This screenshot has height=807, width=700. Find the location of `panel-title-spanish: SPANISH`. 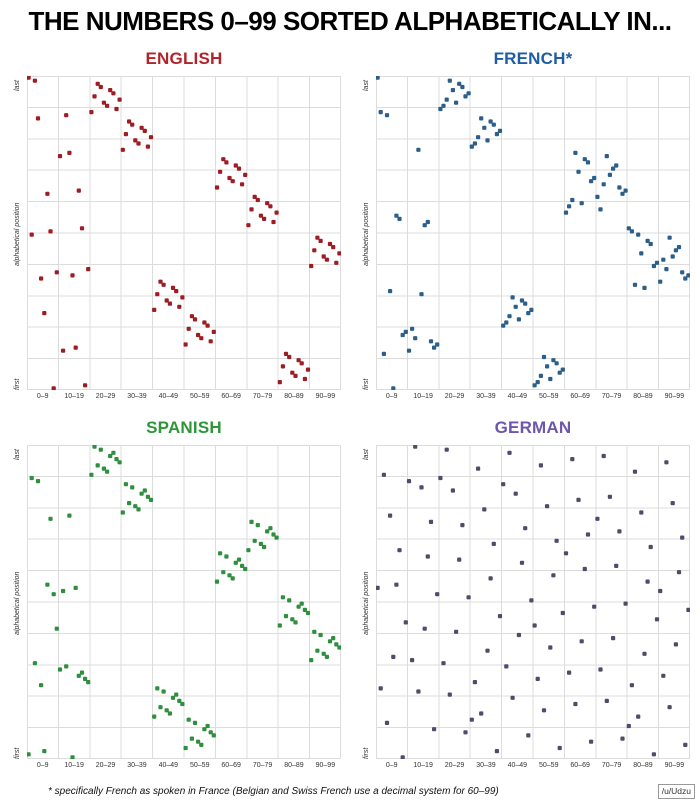

panel-title-spanish: SPANISH is located at coordinates (184, 427).